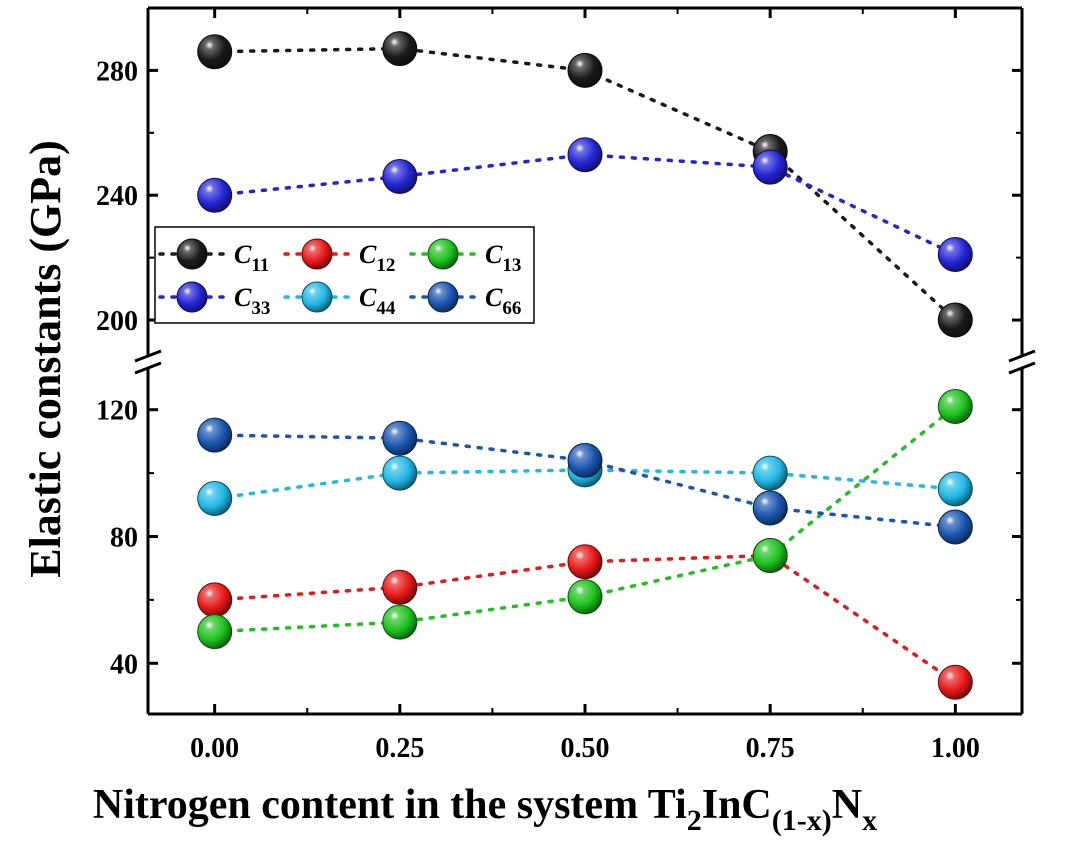 This screenshot has width=1080, height=852. Describe the element at coordinates (117, 196) in the screenshot. I see `y-tick-label: 240` at that location.